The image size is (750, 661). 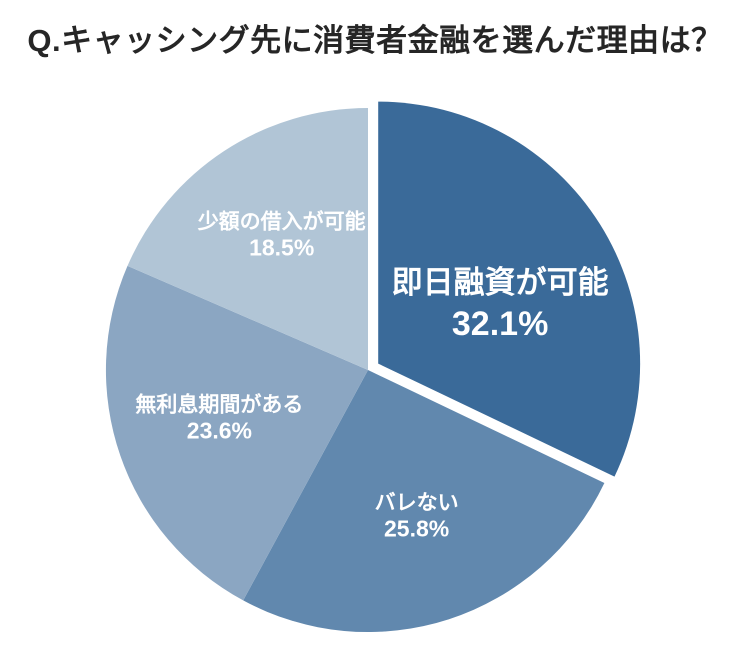 What do you see at coordinates (281, 248) in the screenshot?
I see `slice-pct-4: 18.5%` at bounding box center [281, 248].